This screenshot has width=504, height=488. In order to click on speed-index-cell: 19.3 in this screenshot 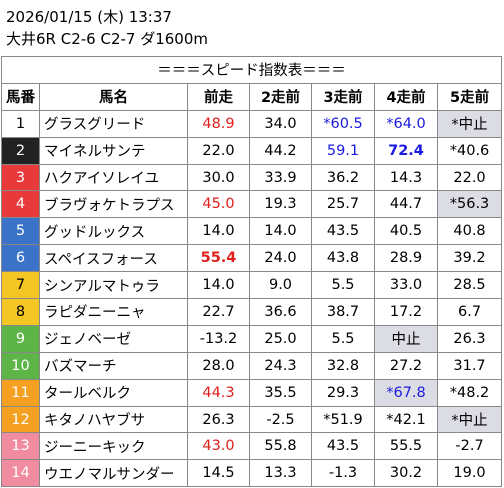, I will do `click(280, 204)`.